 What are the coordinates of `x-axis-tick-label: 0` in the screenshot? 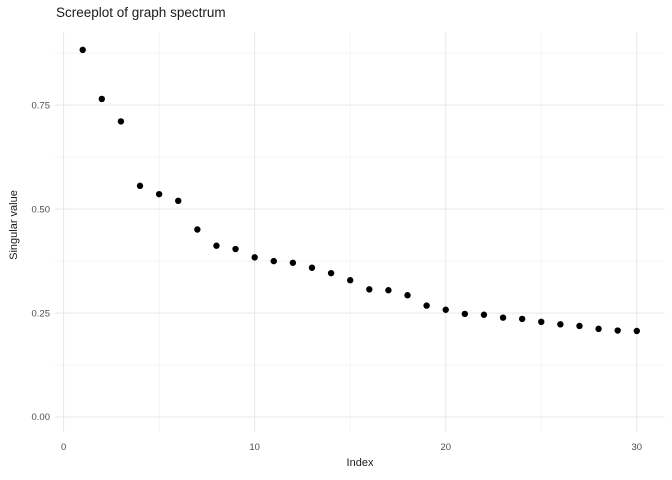 It's located at (63, 447).